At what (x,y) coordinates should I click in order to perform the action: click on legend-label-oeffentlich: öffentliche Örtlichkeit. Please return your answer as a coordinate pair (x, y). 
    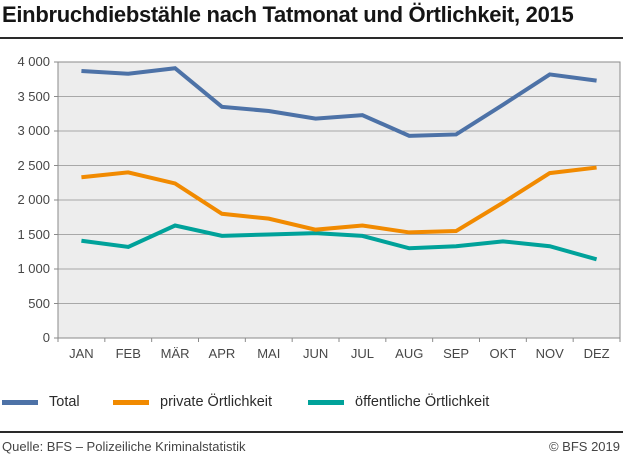
    Looking at the image, I should click on (422, 402).